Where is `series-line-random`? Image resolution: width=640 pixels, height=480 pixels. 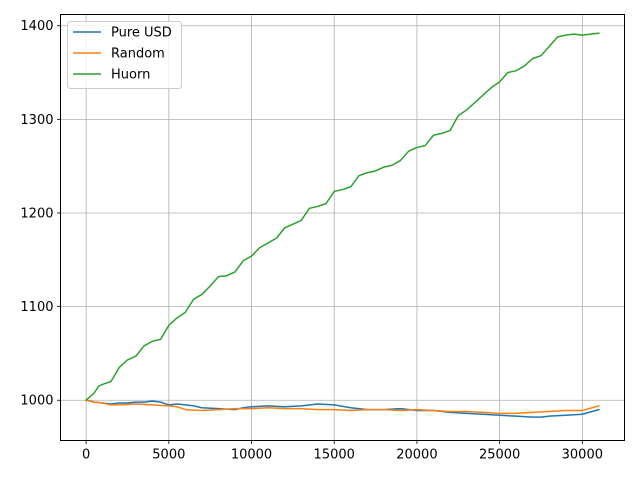 series-line-random is located at coordinates (342, 407).